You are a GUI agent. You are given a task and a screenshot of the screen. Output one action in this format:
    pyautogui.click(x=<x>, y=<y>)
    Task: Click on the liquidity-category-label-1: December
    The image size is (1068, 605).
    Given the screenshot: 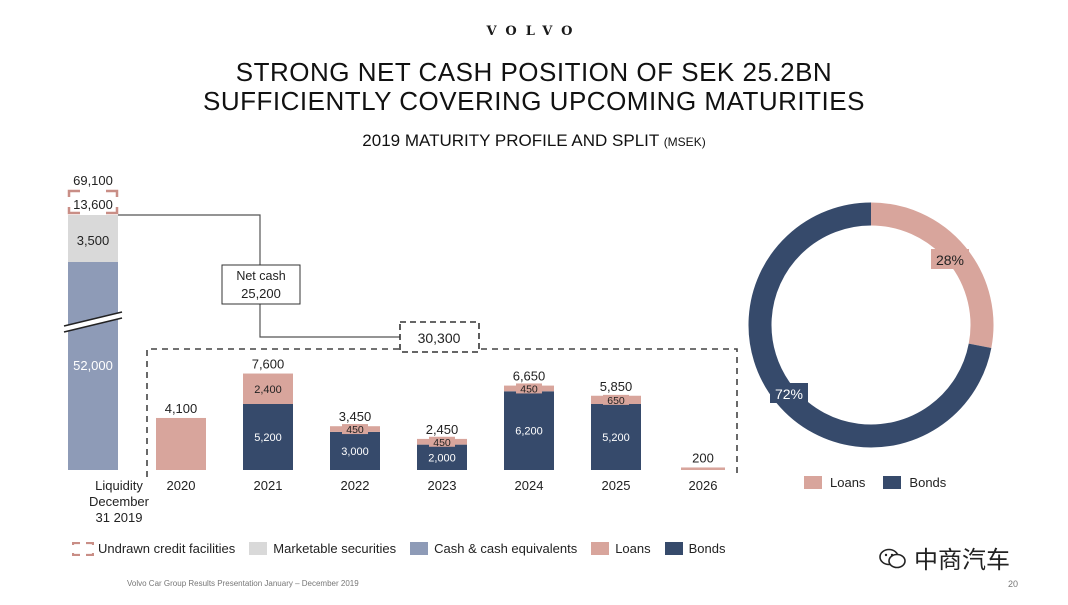 What is the action you would take?
    pyautogui.click(x=119, y=501)
    